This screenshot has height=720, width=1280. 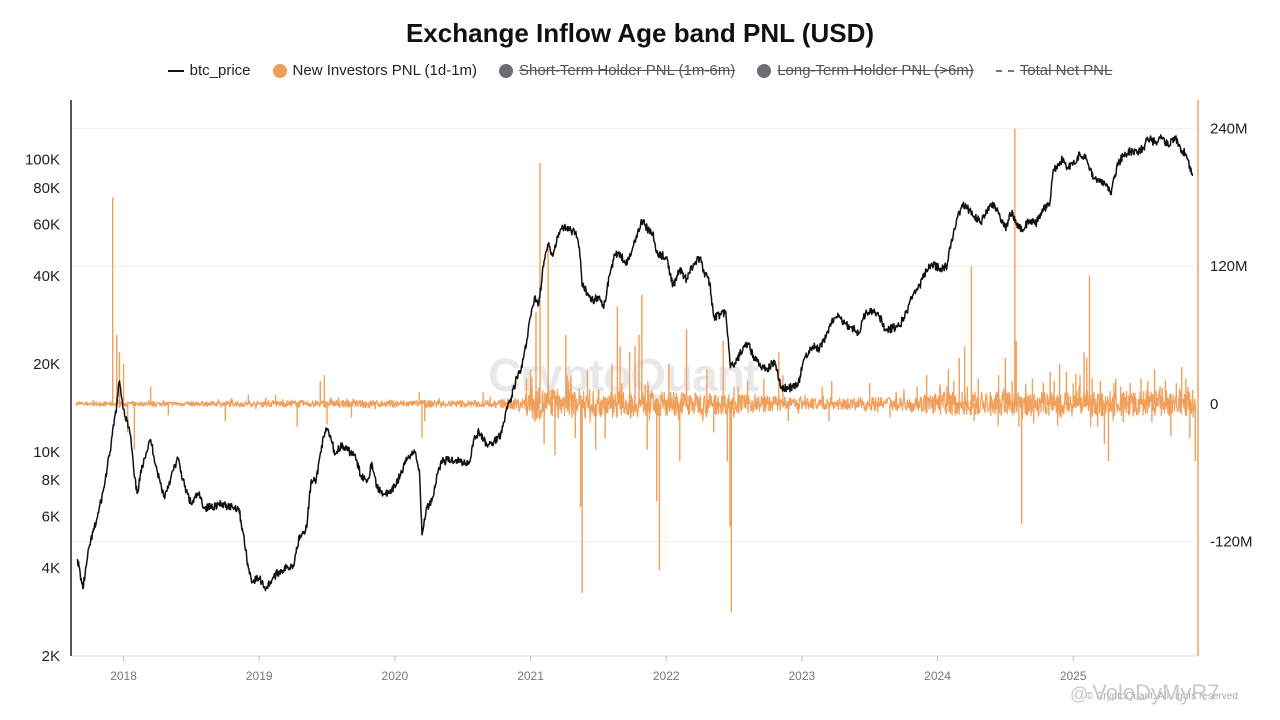 I want to click on legend-label: Short-Term Holder PNL (1m-6m), so click(x=627, y=70).